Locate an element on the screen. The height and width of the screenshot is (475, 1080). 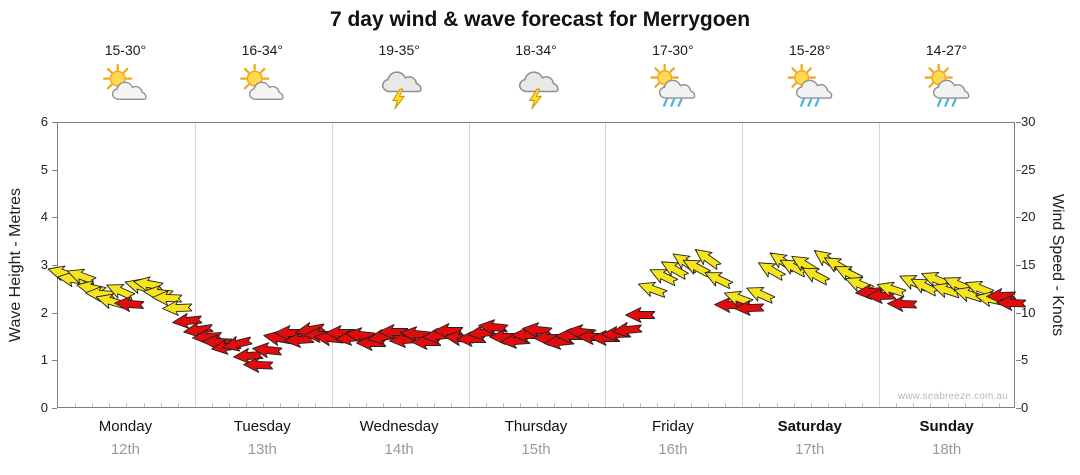
day-date: 16th is located at coordinates (673, 449).